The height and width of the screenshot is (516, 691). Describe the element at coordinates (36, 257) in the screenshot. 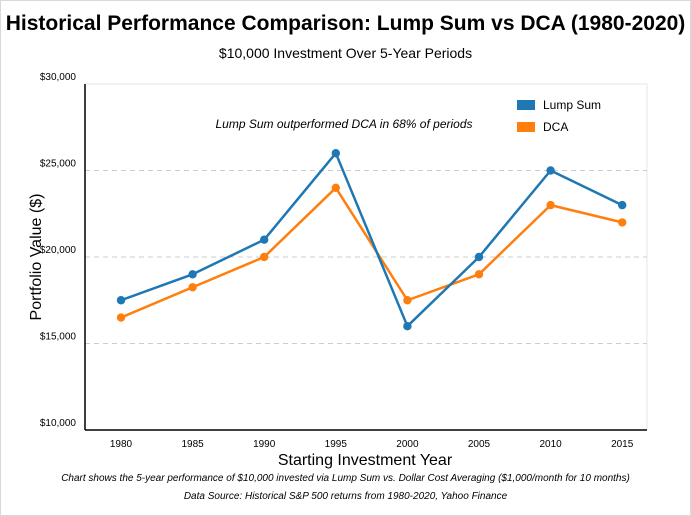

I see `y-axis-label: Portfolio Value ($)` at that location.